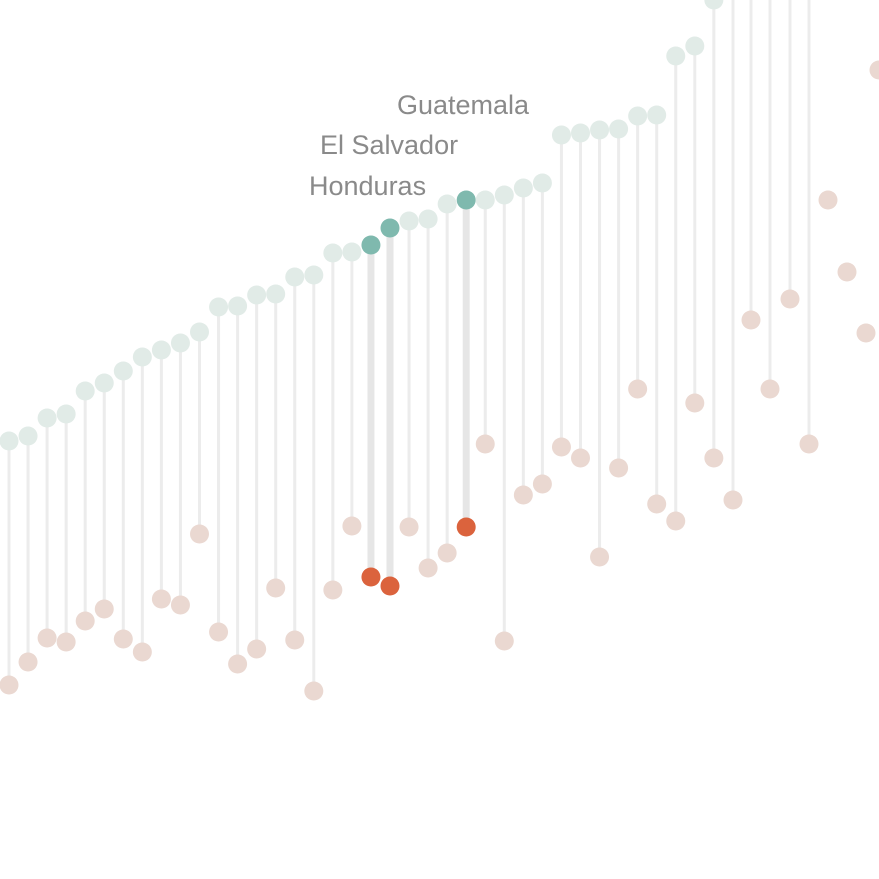  I want to click on label-honduras: Honduras, so click(367, 186).